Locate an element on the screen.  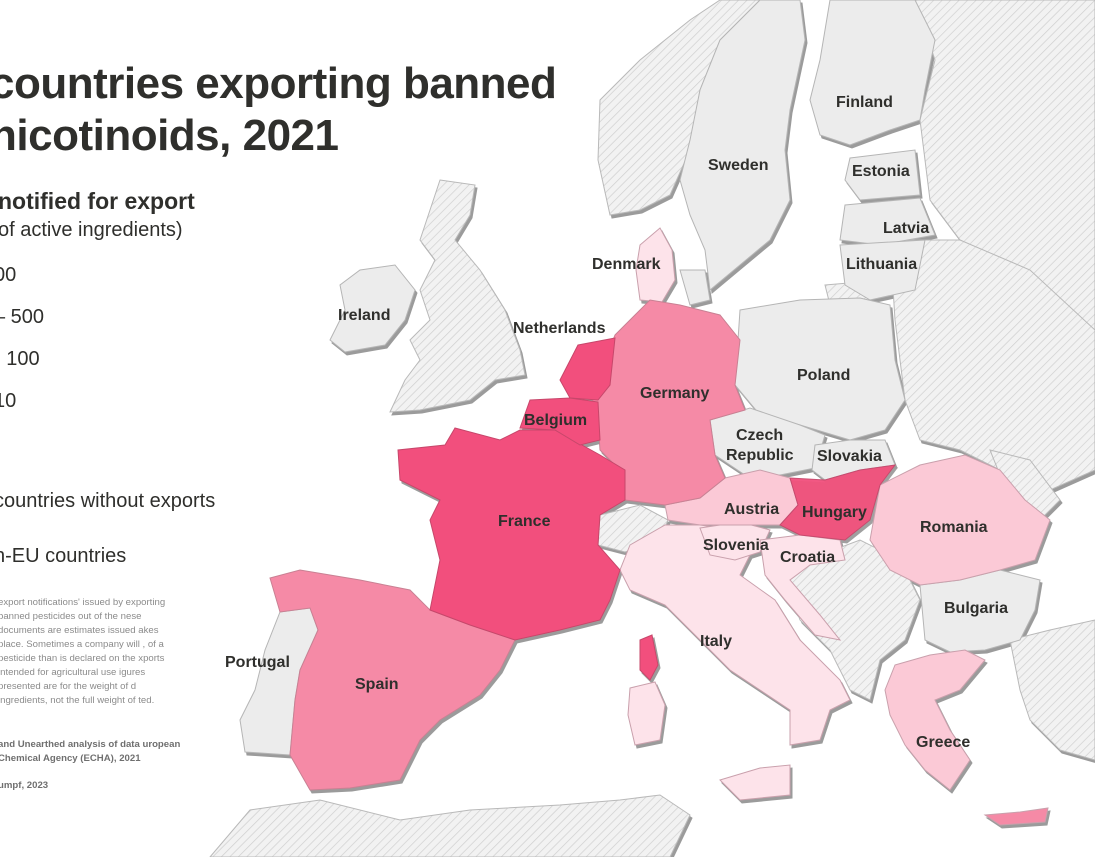
label-greece: Greece is located at coordinates (943, 742).